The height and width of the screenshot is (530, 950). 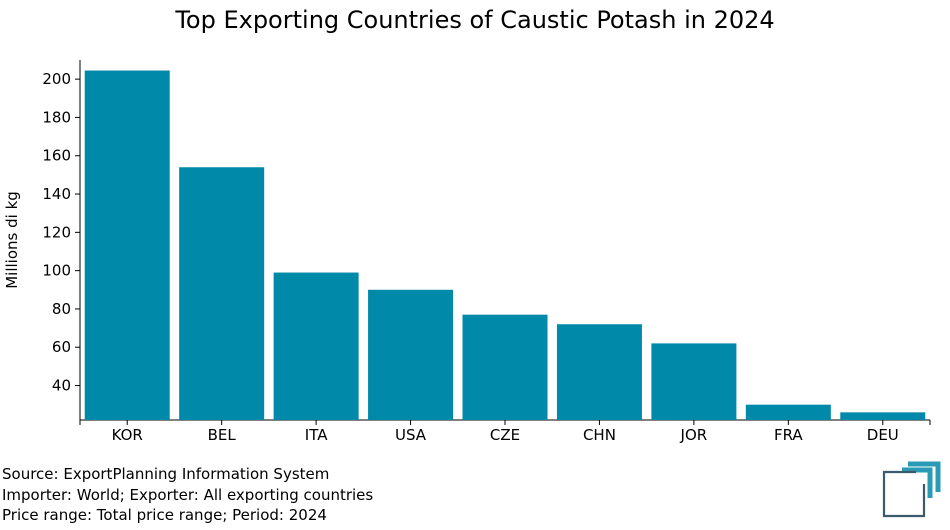 I want to click on bar-chn, so click(x=599, y=372).